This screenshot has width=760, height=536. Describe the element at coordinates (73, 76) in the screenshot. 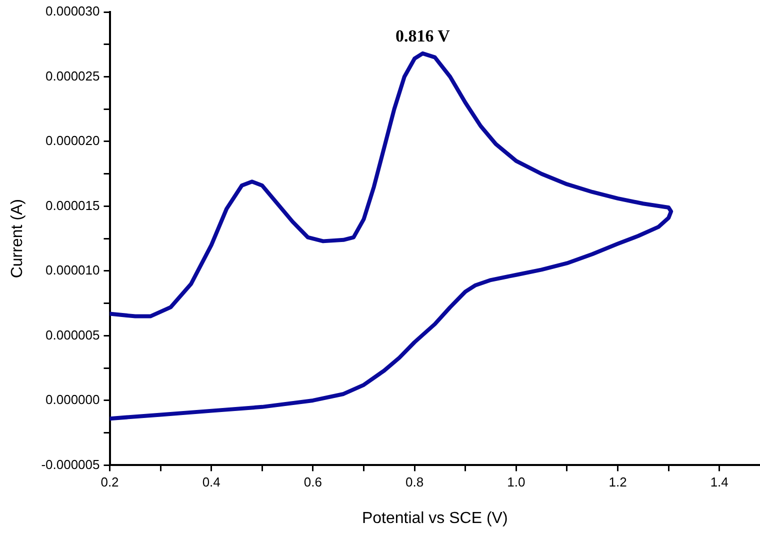

I see `y-tick-label: 0.000025` at that location.